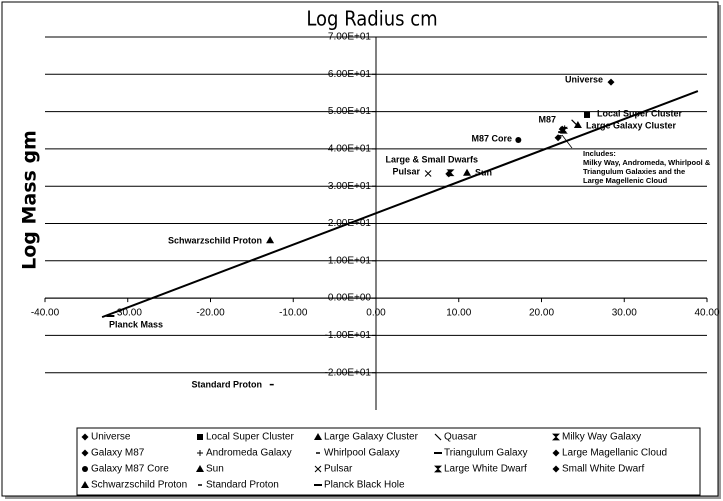 This screenshot has width=723, height=501. I want to click on y-tick-label: -1.00E+01, so click(348, 335).